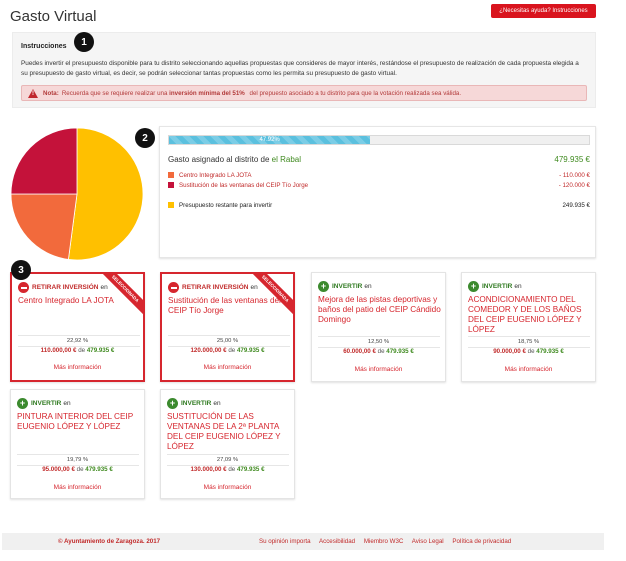  I want to click on assigned-prep: de, so click(265, 159).